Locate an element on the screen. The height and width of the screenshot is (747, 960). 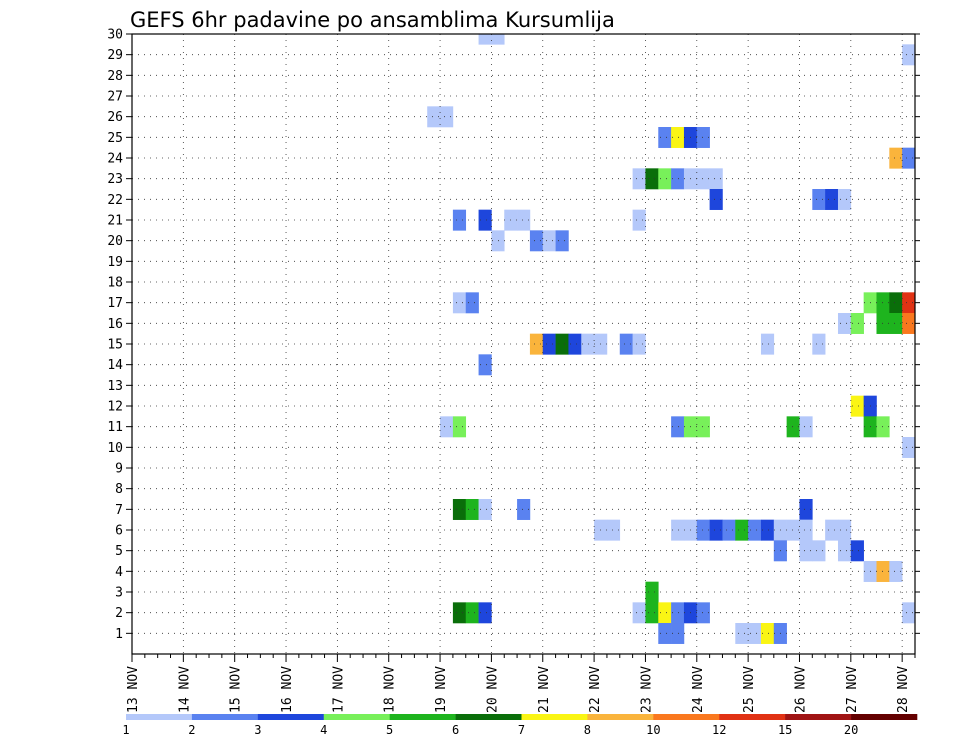
x-tick-label: 20 NOV is located at coordinates (492, 689).